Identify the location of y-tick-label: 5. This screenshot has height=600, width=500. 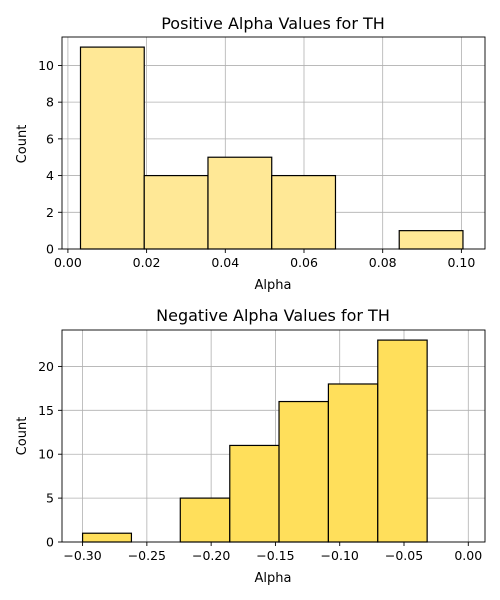
(50, 498).